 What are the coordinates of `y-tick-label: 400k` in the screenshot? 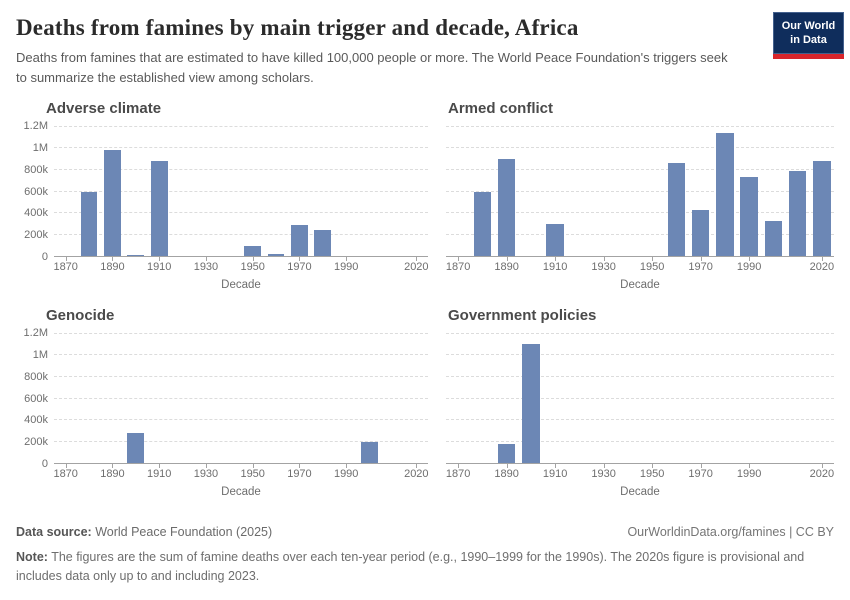 It's located at (36, 420).